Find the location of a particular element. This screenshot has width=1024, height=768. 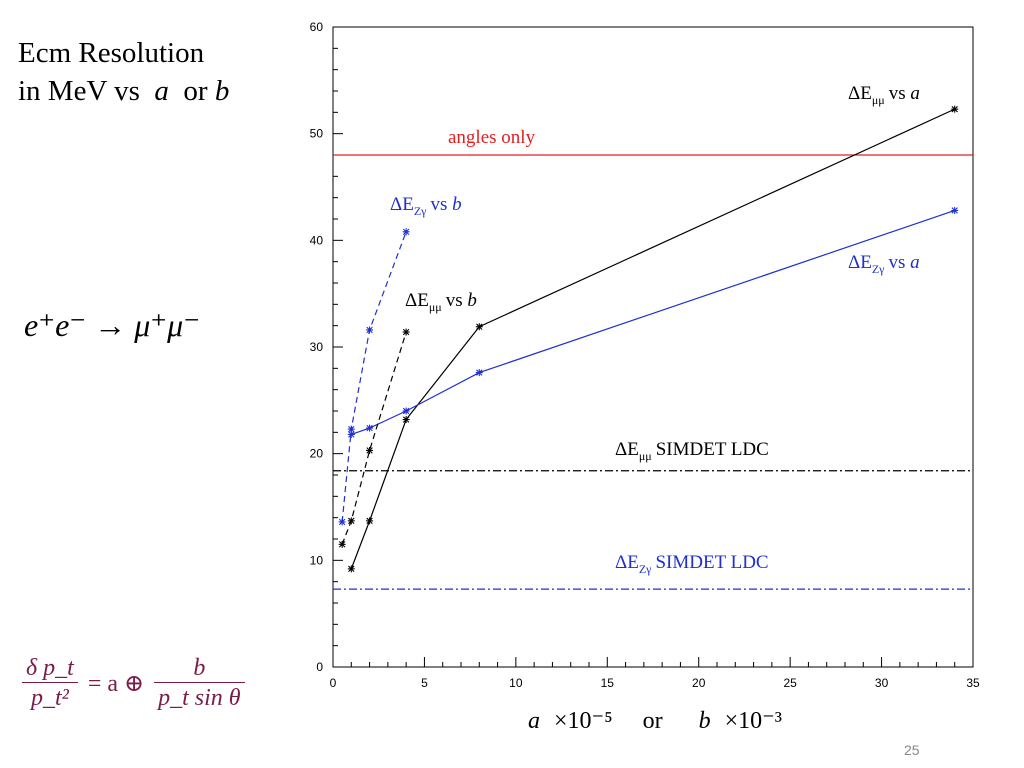

title-line-2: in MeV vs a or b is located at coordinates (123, 91).